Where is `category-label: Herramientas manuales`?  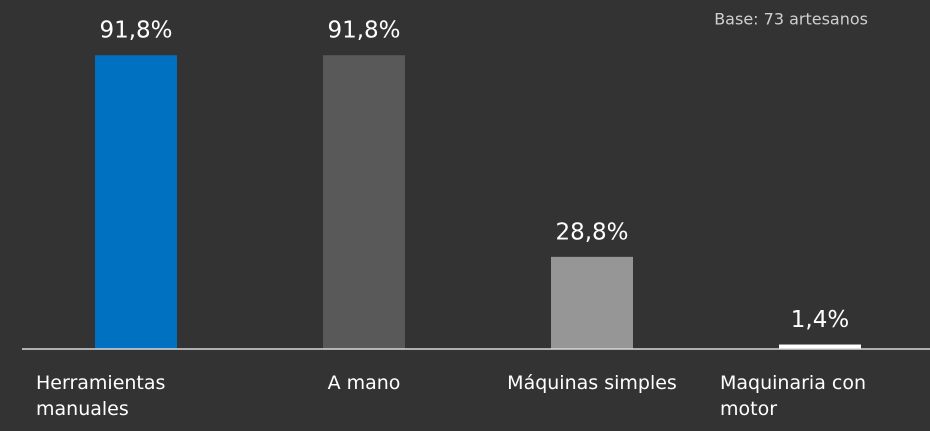 category-label: Herramientas manuales is located at coordinates (136, 396).